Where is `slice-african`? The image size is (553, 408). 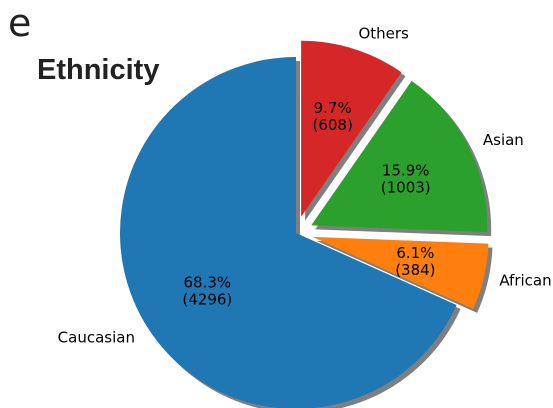 slice-african is located at coordinates (400, 272).